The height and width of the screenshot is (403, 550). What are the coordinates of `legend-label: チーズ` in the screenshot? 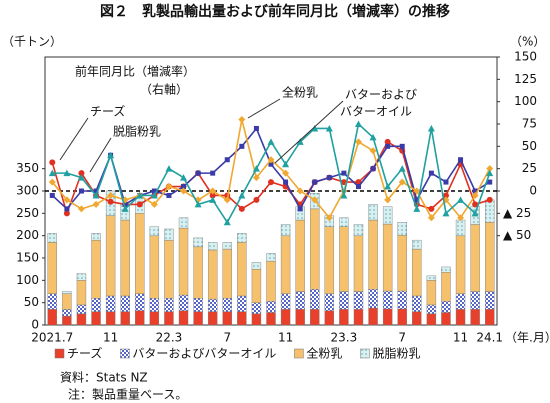 It's located at (84, 353).